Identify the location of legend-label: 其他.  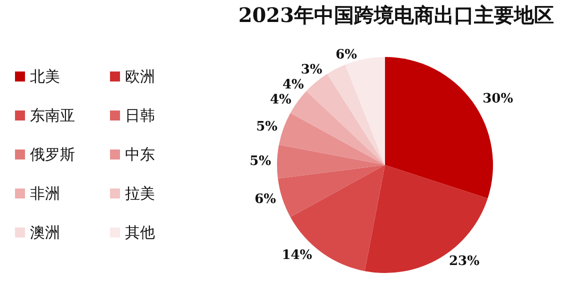
(140, 233).